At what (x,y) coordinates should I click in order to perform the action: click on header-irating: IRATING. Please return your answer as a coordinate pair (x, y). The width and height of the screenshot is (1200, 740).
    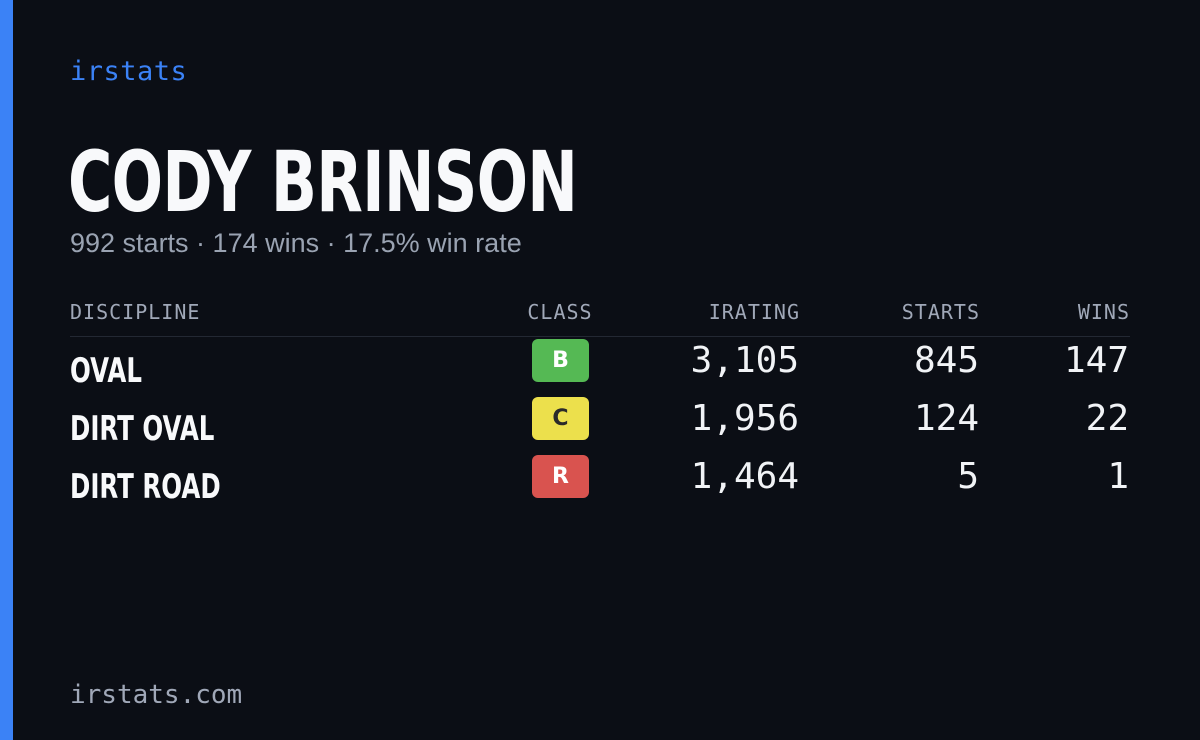
    Looking at the image, I should click on (754, 312).